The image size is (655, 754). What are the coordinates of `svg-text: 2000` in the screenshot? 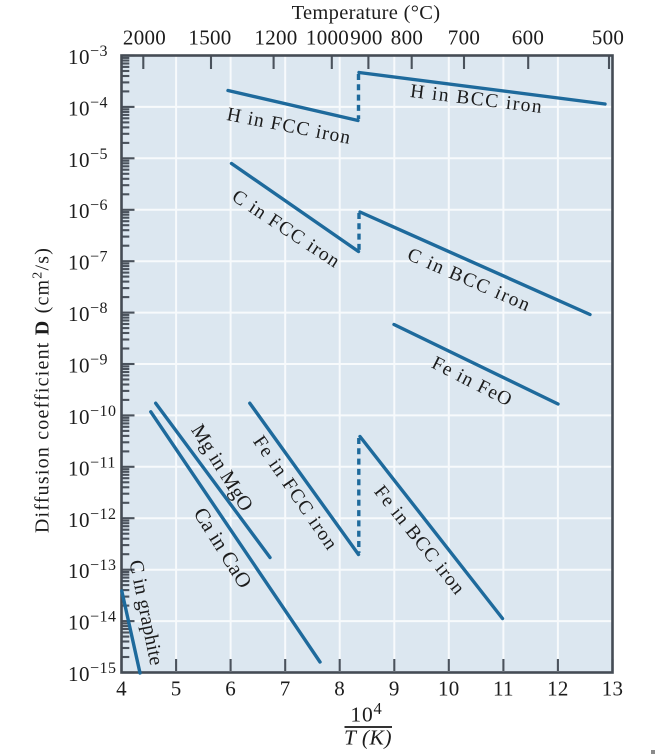 It's located at (144, 38).